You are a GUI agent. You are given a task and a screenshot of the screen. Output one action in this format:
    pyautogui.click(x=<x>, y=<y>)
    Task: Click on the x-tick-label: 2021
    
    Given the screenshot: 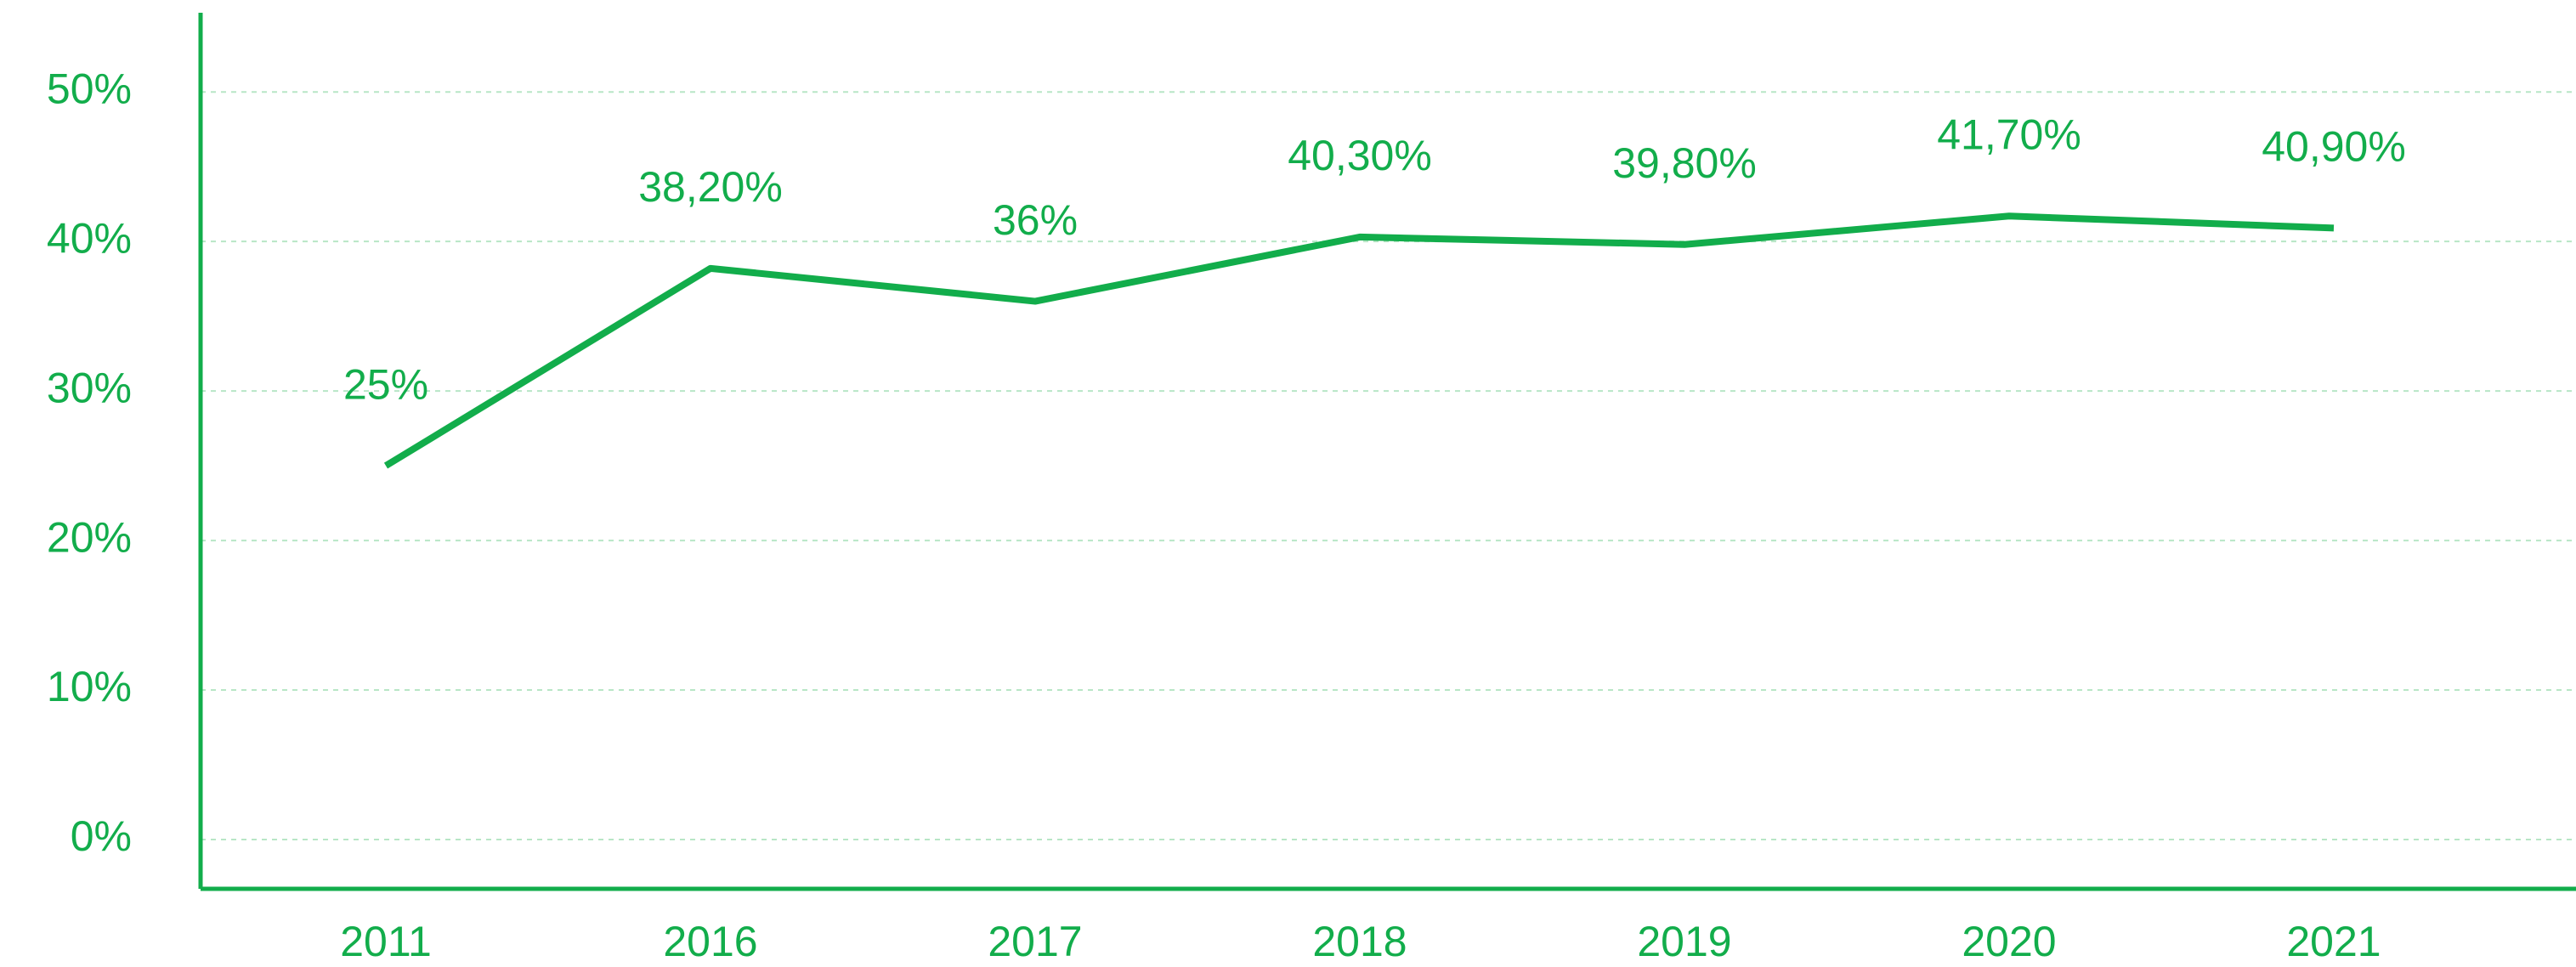 What is the action you would take?
    pyautogui.click(x=2333, y=942)
    